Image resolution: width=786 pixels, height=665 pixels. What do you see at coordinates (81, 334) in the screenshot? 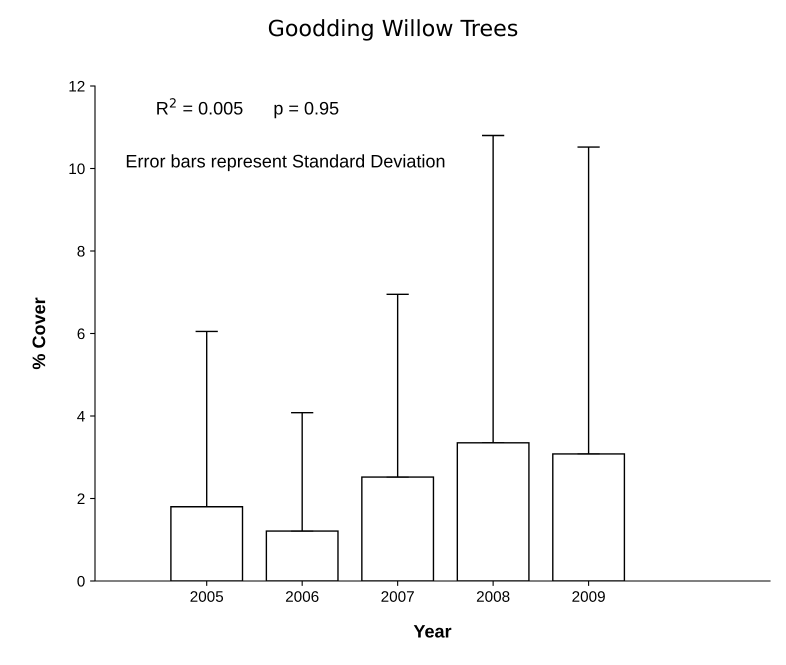
I see `y-tick-label: 6` at bounding box center [81, 334].